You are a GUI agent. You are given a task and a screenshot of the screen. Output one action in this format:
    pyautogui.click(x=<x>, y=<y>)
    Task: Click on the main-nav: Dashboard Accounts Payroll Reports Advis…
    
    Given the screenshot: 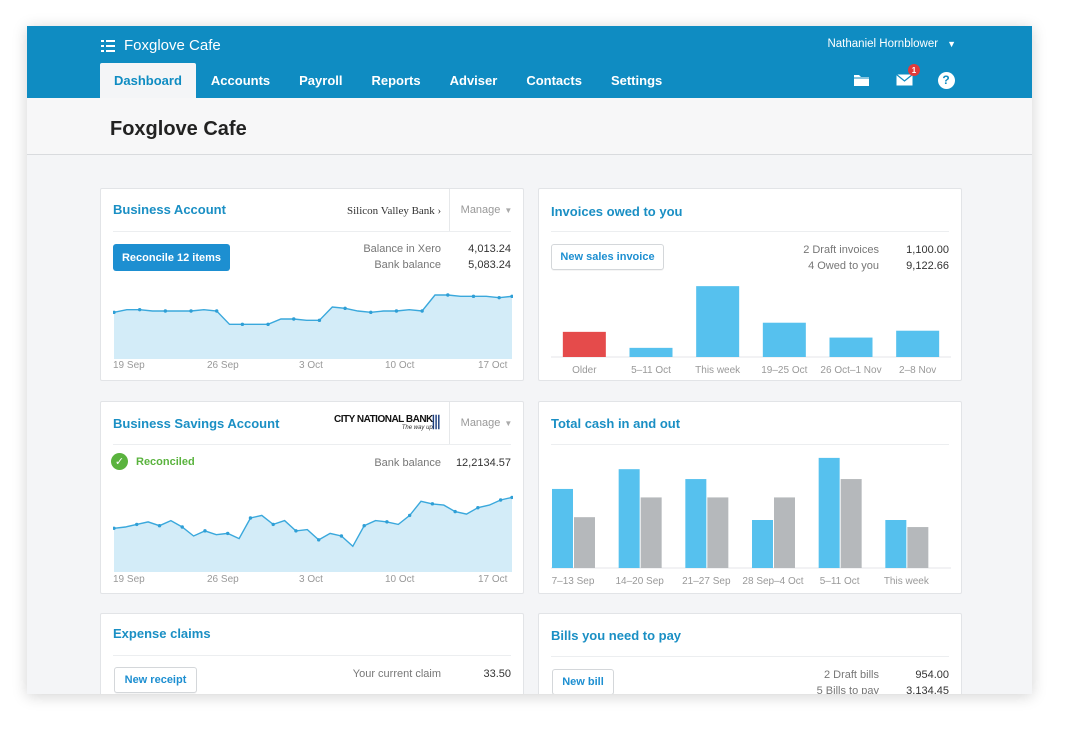 What is the action you would take?
    pyautogui.click(x=388, y=80)
    